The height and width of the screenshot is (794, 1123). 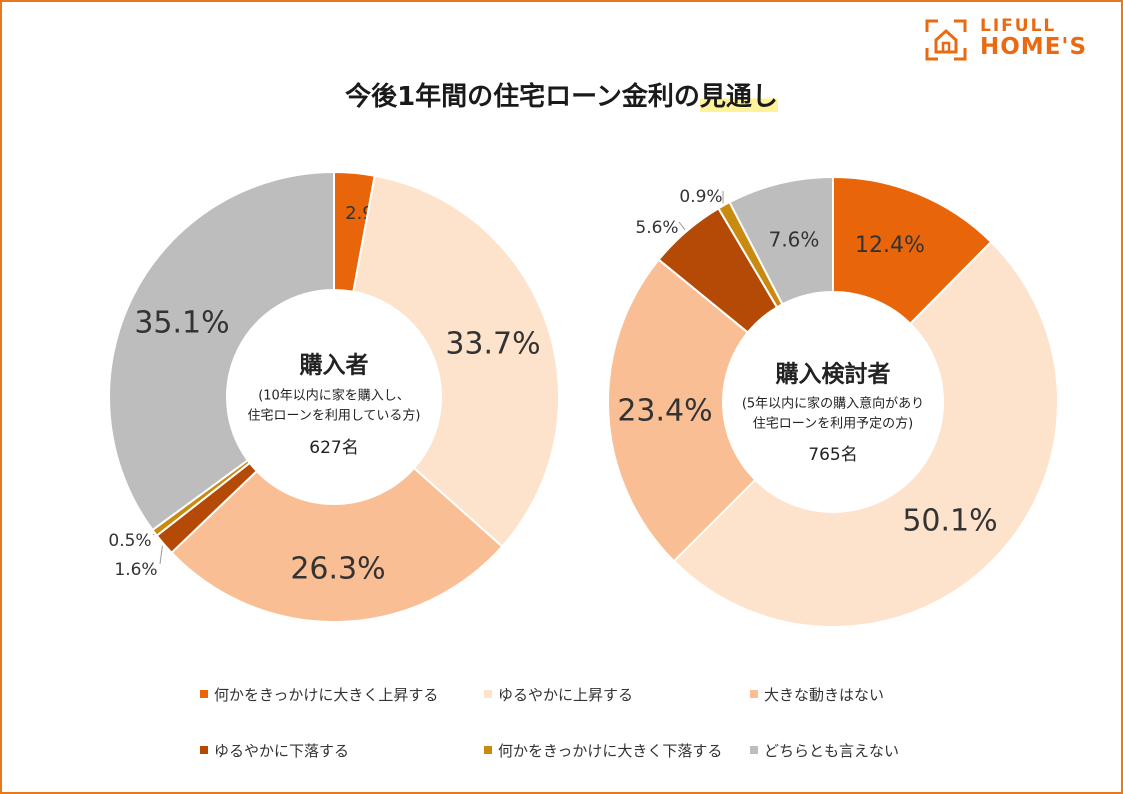 What do you see at coordinates (1034, 47) in the screenshot?
I see `logo-text-bottom: HOME'S` at bounding box center [1034, 47].